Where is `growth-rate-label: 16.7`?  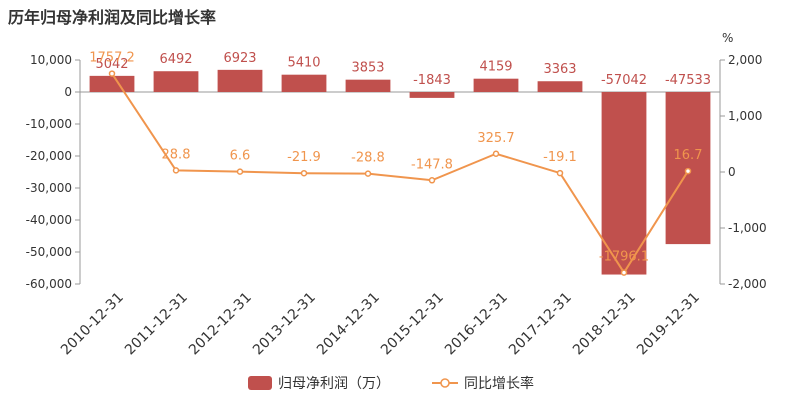
growth-rate-label: 16.7 is located at coordinates (688, 155).